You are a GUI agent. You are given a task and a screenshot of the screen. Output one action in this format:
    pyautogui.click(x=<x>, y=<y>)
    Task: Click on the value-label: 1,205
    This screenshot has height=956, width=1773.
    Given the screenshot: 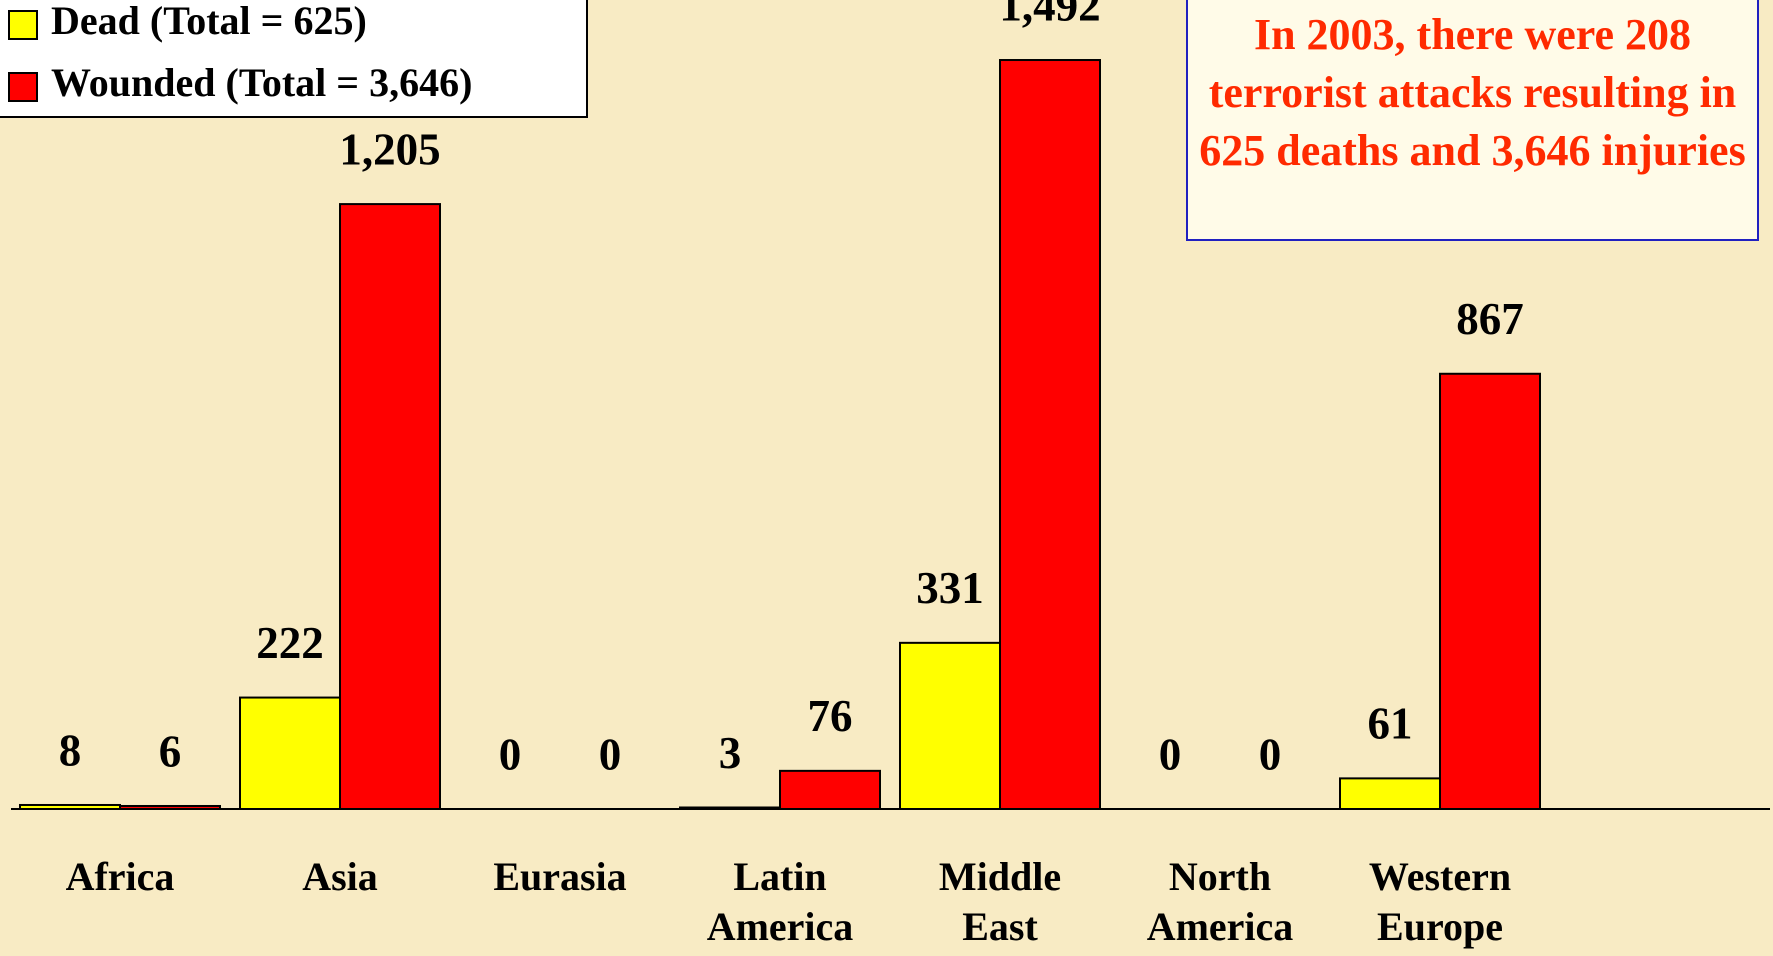 What is the action you would take?
    pyautogui.click(x=389, y=149)
    